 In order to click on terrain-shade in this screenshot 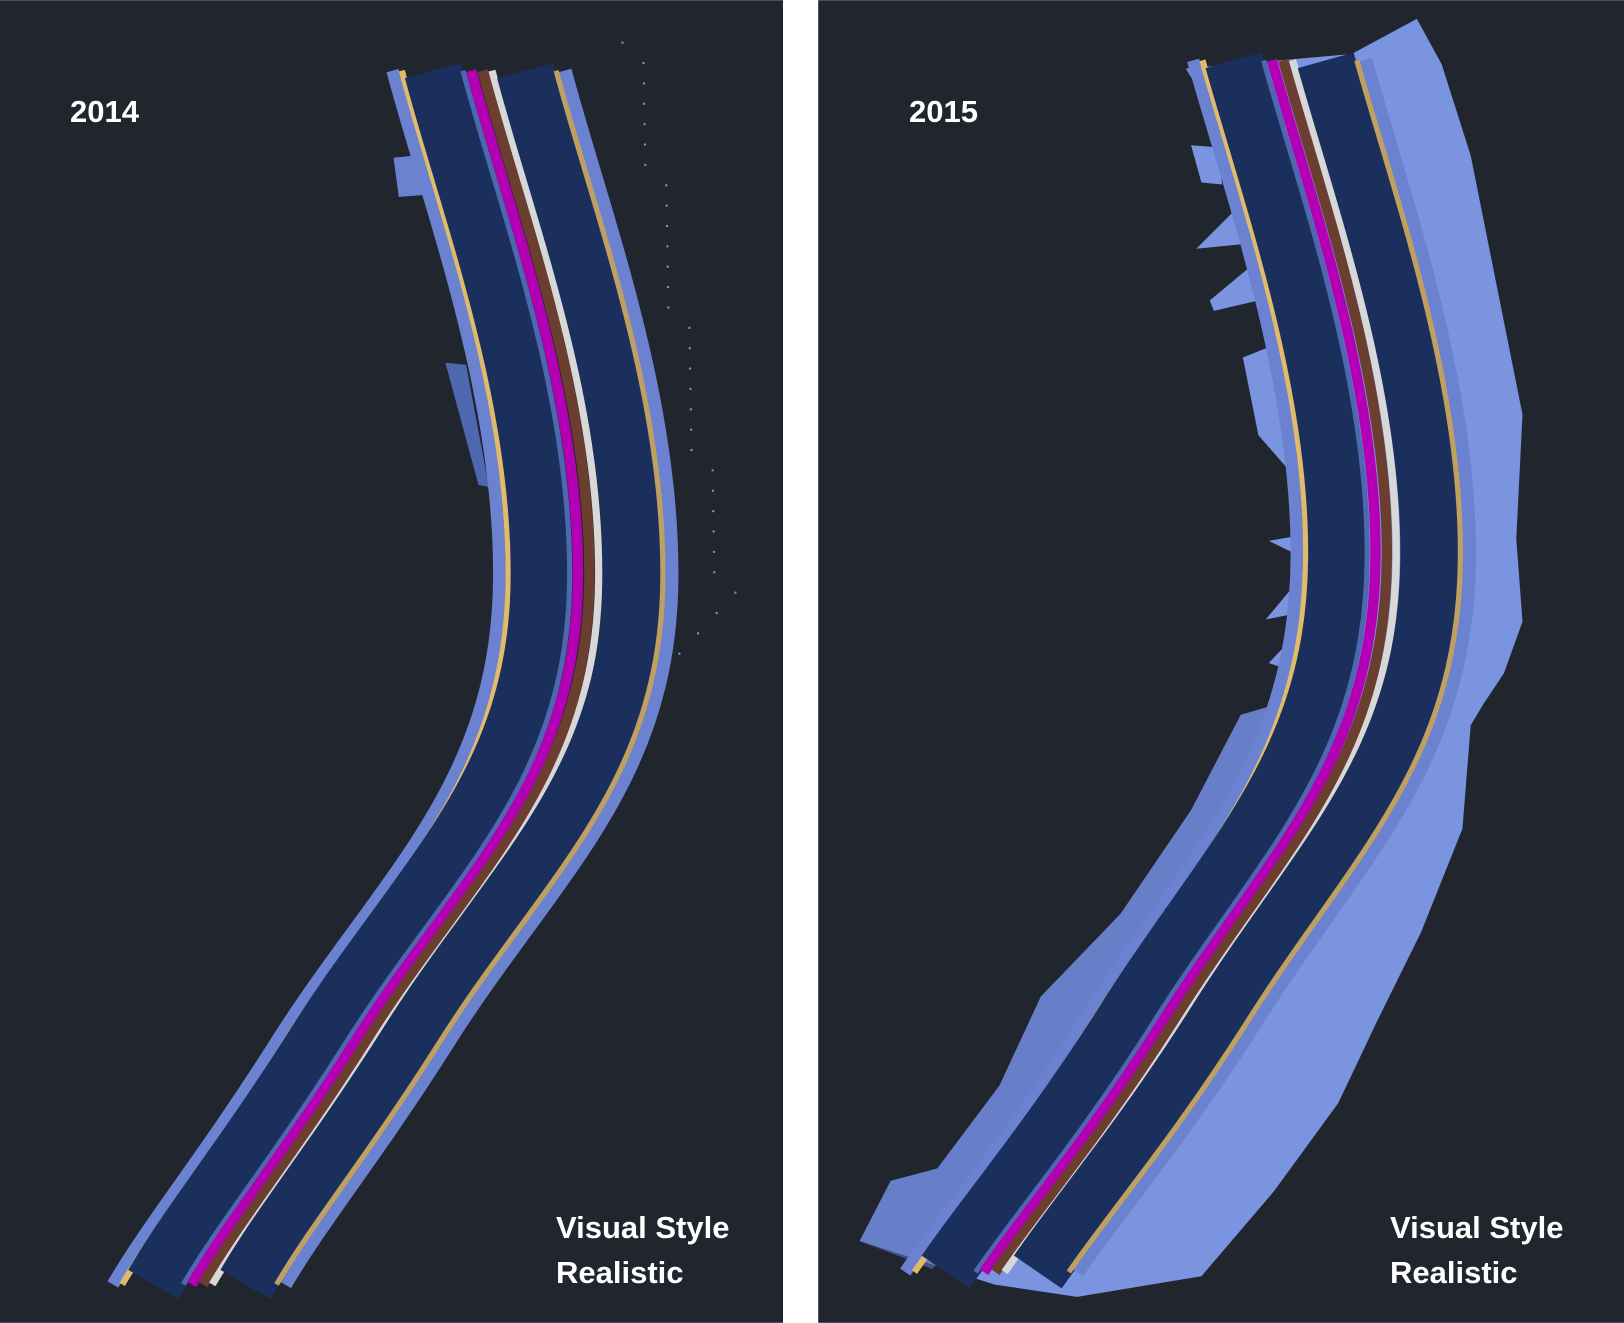, I will do `click(1085, 945)`.